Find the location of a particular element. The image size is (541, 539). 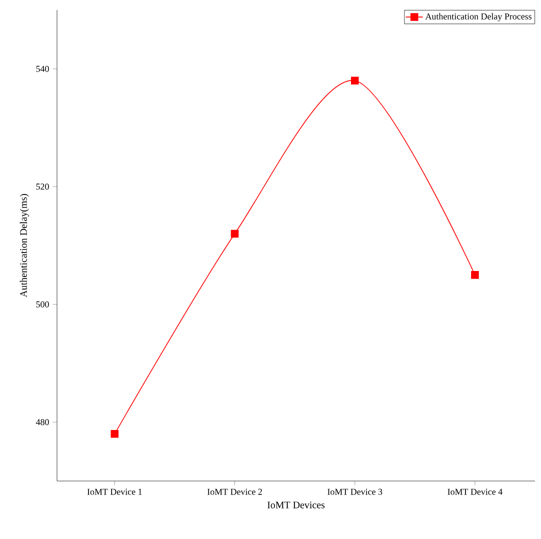

y-tick-label: 520 is located at coordinates (42, 187).